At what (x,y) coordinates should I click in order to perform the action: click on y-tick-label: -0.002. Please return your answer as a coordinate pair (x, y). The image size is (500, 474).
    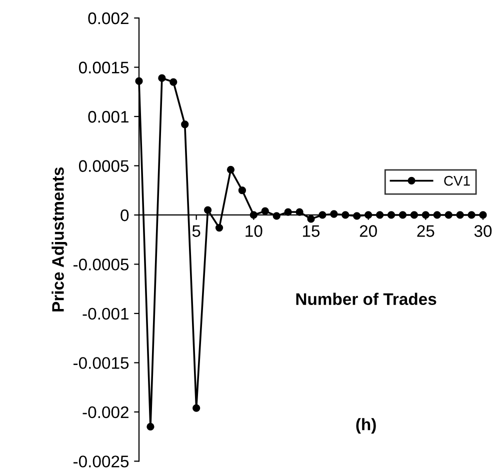
    Looking at the image, I should click on (105, 412).